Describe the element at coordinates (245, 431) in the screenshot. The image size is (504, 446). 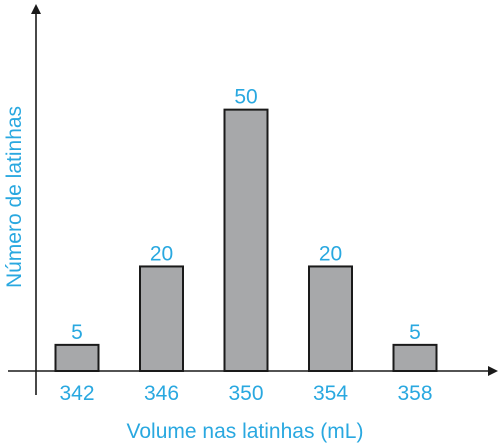
I see `x-axis-title: Volume nas latinhas (mL)` at that location.